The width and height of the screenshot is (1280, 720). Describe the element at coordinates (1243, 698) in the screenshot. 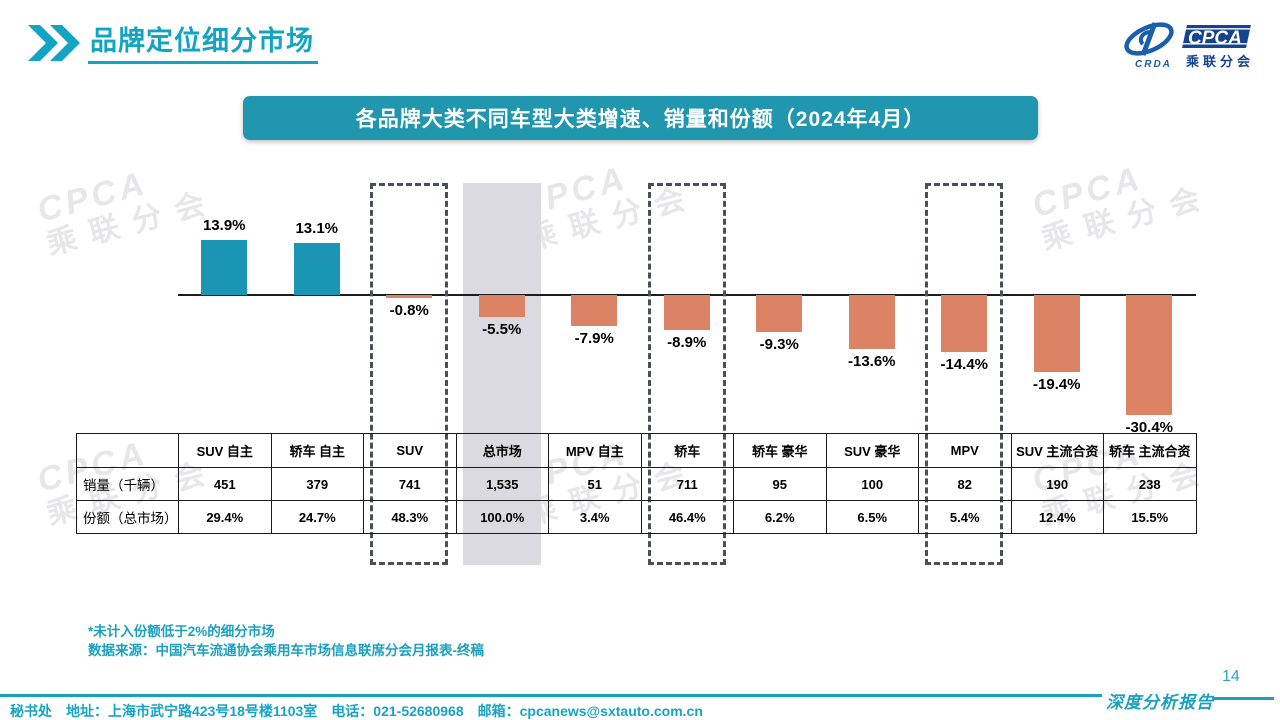

I see `footer-divider-line-right` at that location.